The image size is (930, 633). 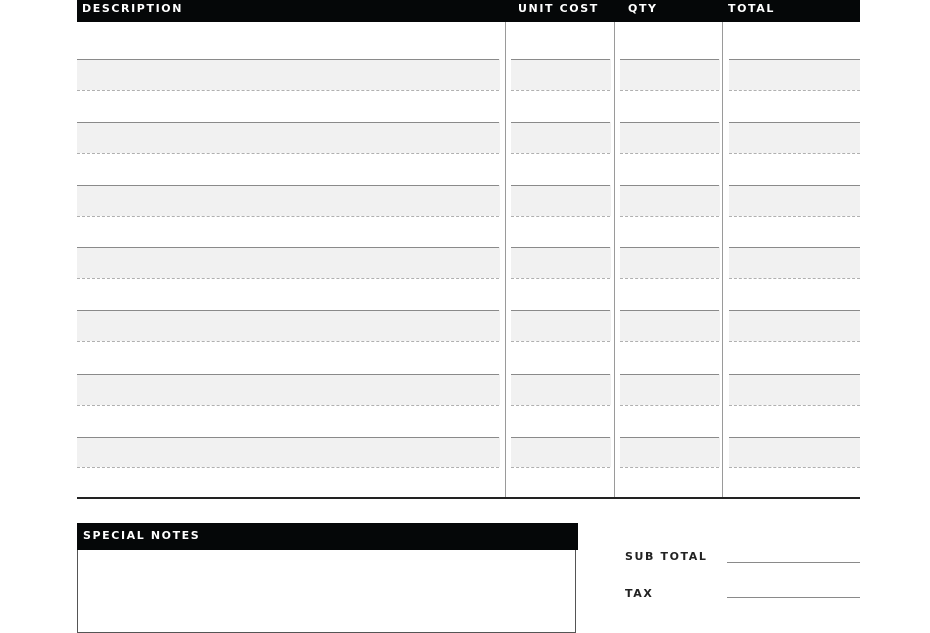 What do you see at coordinates (558, 8) in the screenshot?
I see `header-unit-cost: UNIT COST` at bounding box center [558, 8].